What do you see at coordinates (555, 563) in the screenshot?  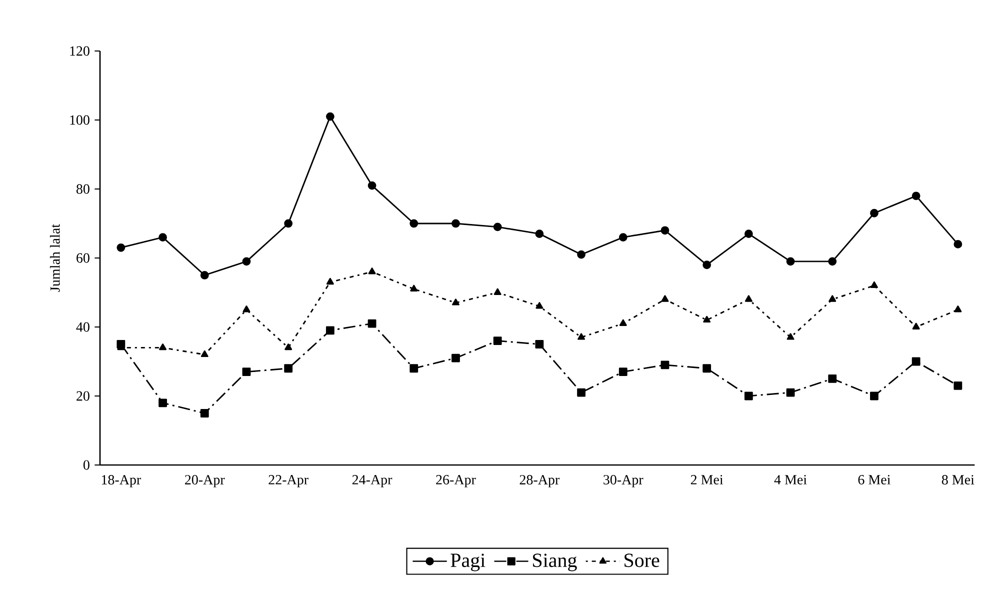 I see `legend-label: Siang` at bounding box center [555, 563].